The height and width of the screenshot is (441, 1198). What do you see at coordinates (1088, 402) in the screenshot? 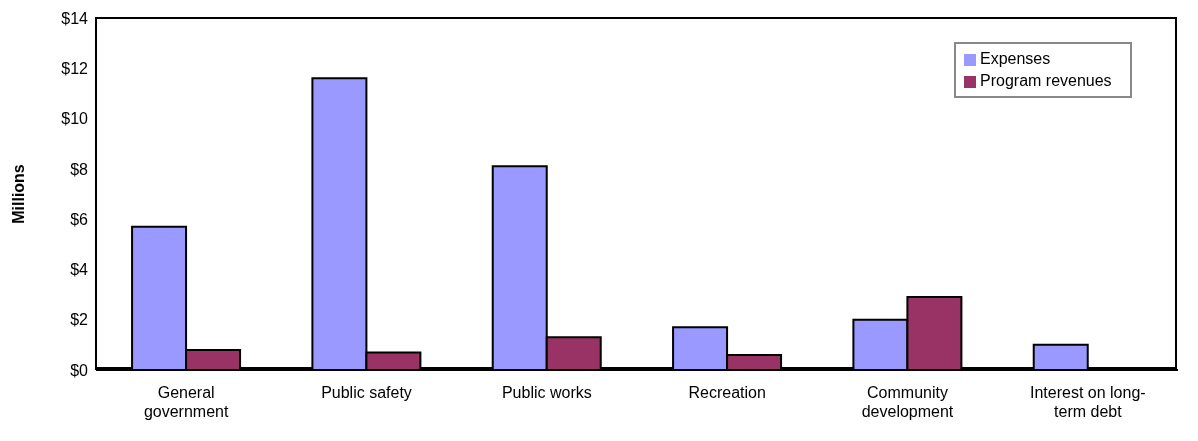
I see `x-tick-label: Interest on long-term debt` at bounding box center [1088, 402].